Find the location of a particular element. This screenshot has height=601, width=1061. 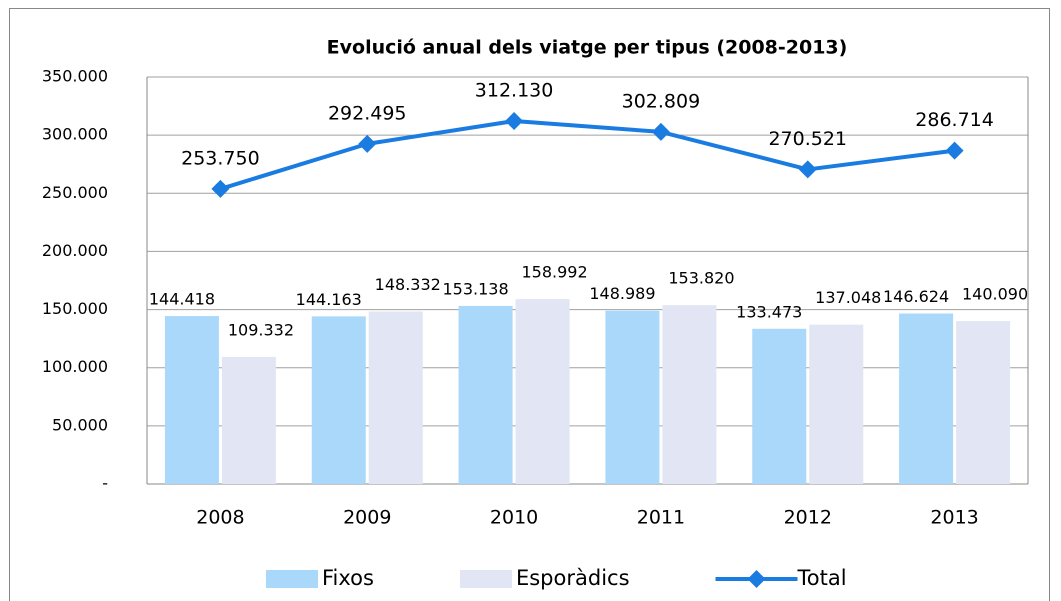

data-label: 133.473 is located at coordinates (769, 311).